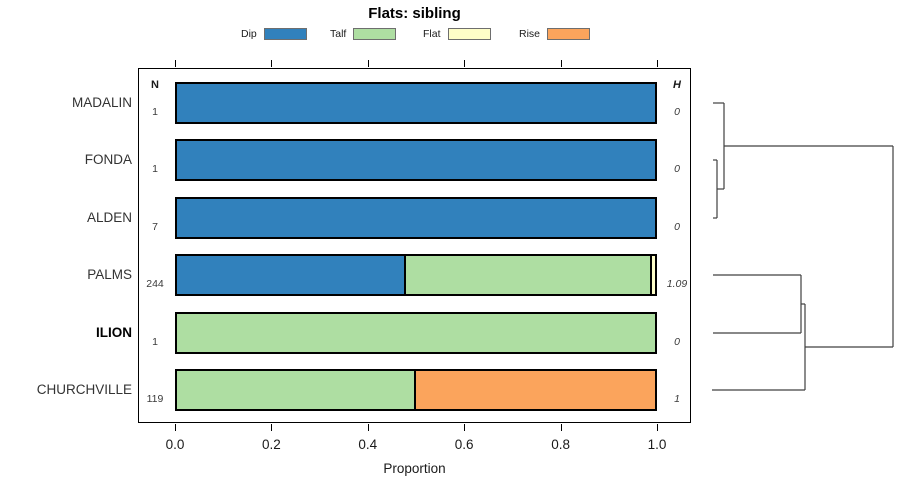 The width and height of the screenshot is (900, 500). Describe the element at coordinates (657, 444) in the screenshot. I see `x-tick-label-1.0: 1.0` at that location.